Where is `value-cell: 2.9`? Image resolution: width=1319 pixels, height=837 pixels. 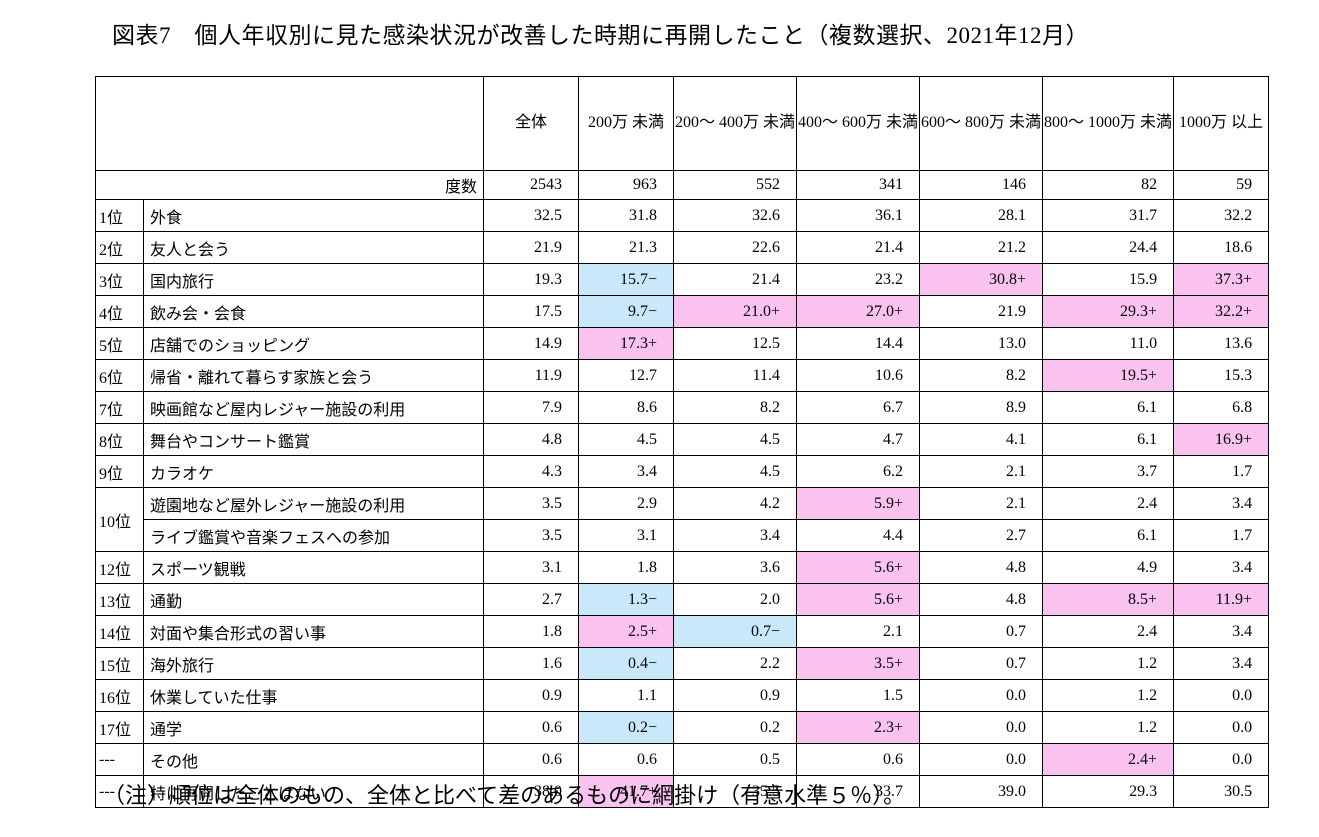 value-cell: 2.9 is located at coordinates (626, 503).